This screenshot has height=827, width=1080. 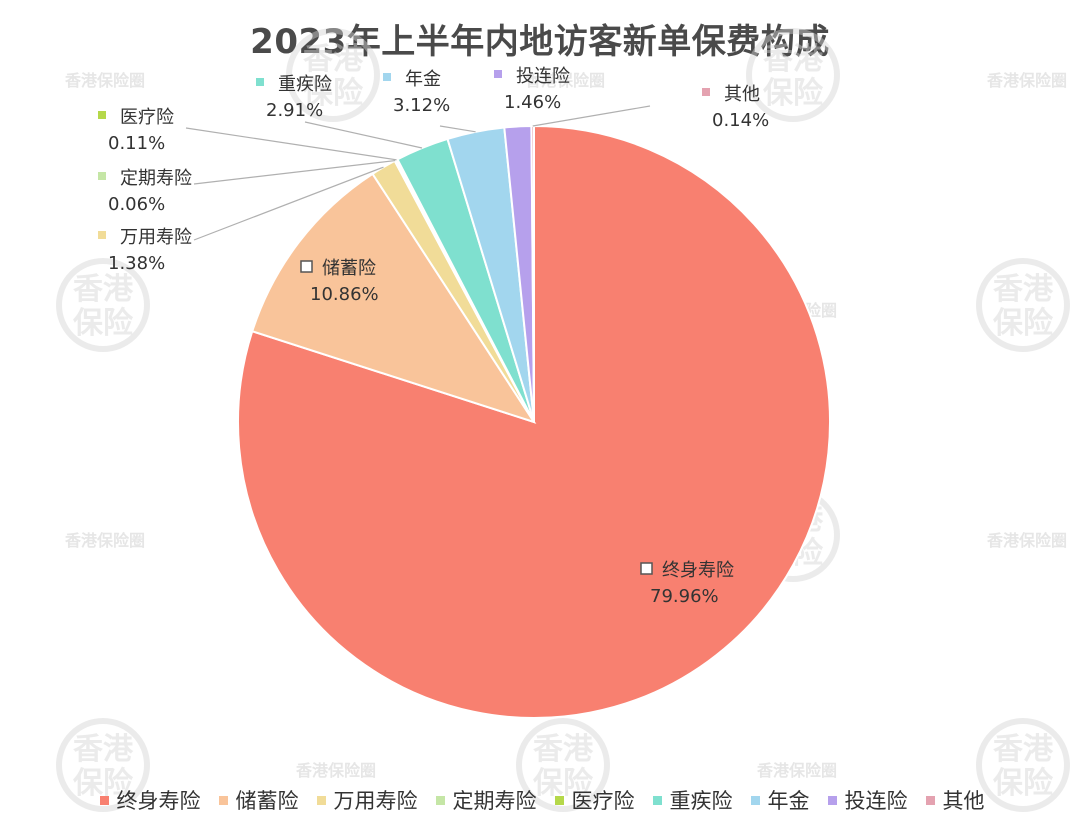 What do you see at coordinates (543, 76) in the screenshot?
I see `data-label-name: 投连险` at bounding box center [543, 76].